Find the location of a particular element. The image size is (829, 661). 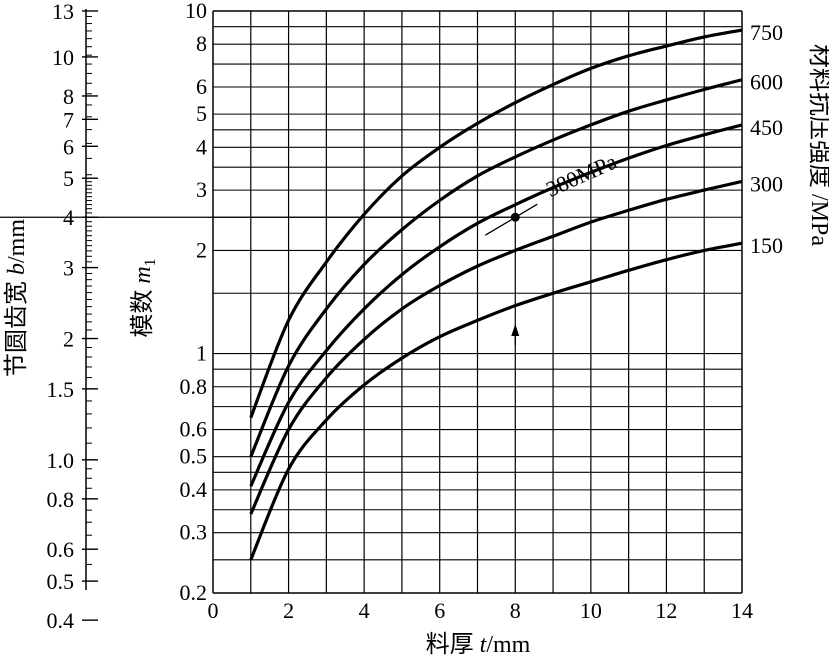

b-tick-label: 0.4 is located at coordinates (61, 620).